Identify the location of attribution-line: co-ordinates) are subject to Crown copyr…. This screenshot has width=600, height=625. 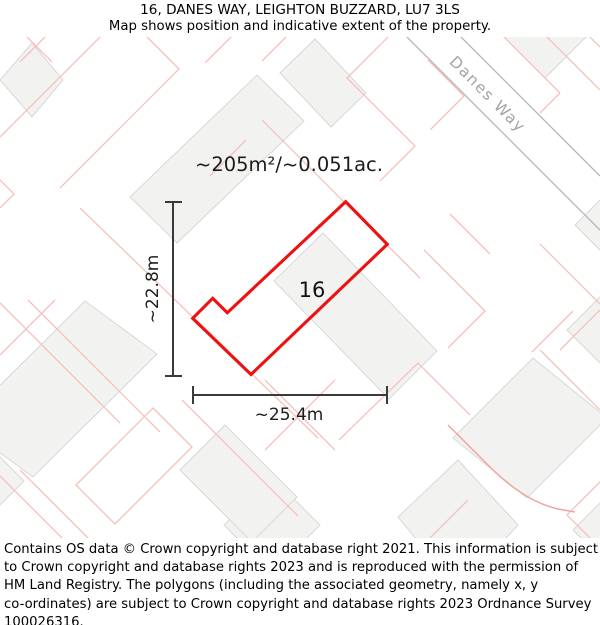
(298, 604).